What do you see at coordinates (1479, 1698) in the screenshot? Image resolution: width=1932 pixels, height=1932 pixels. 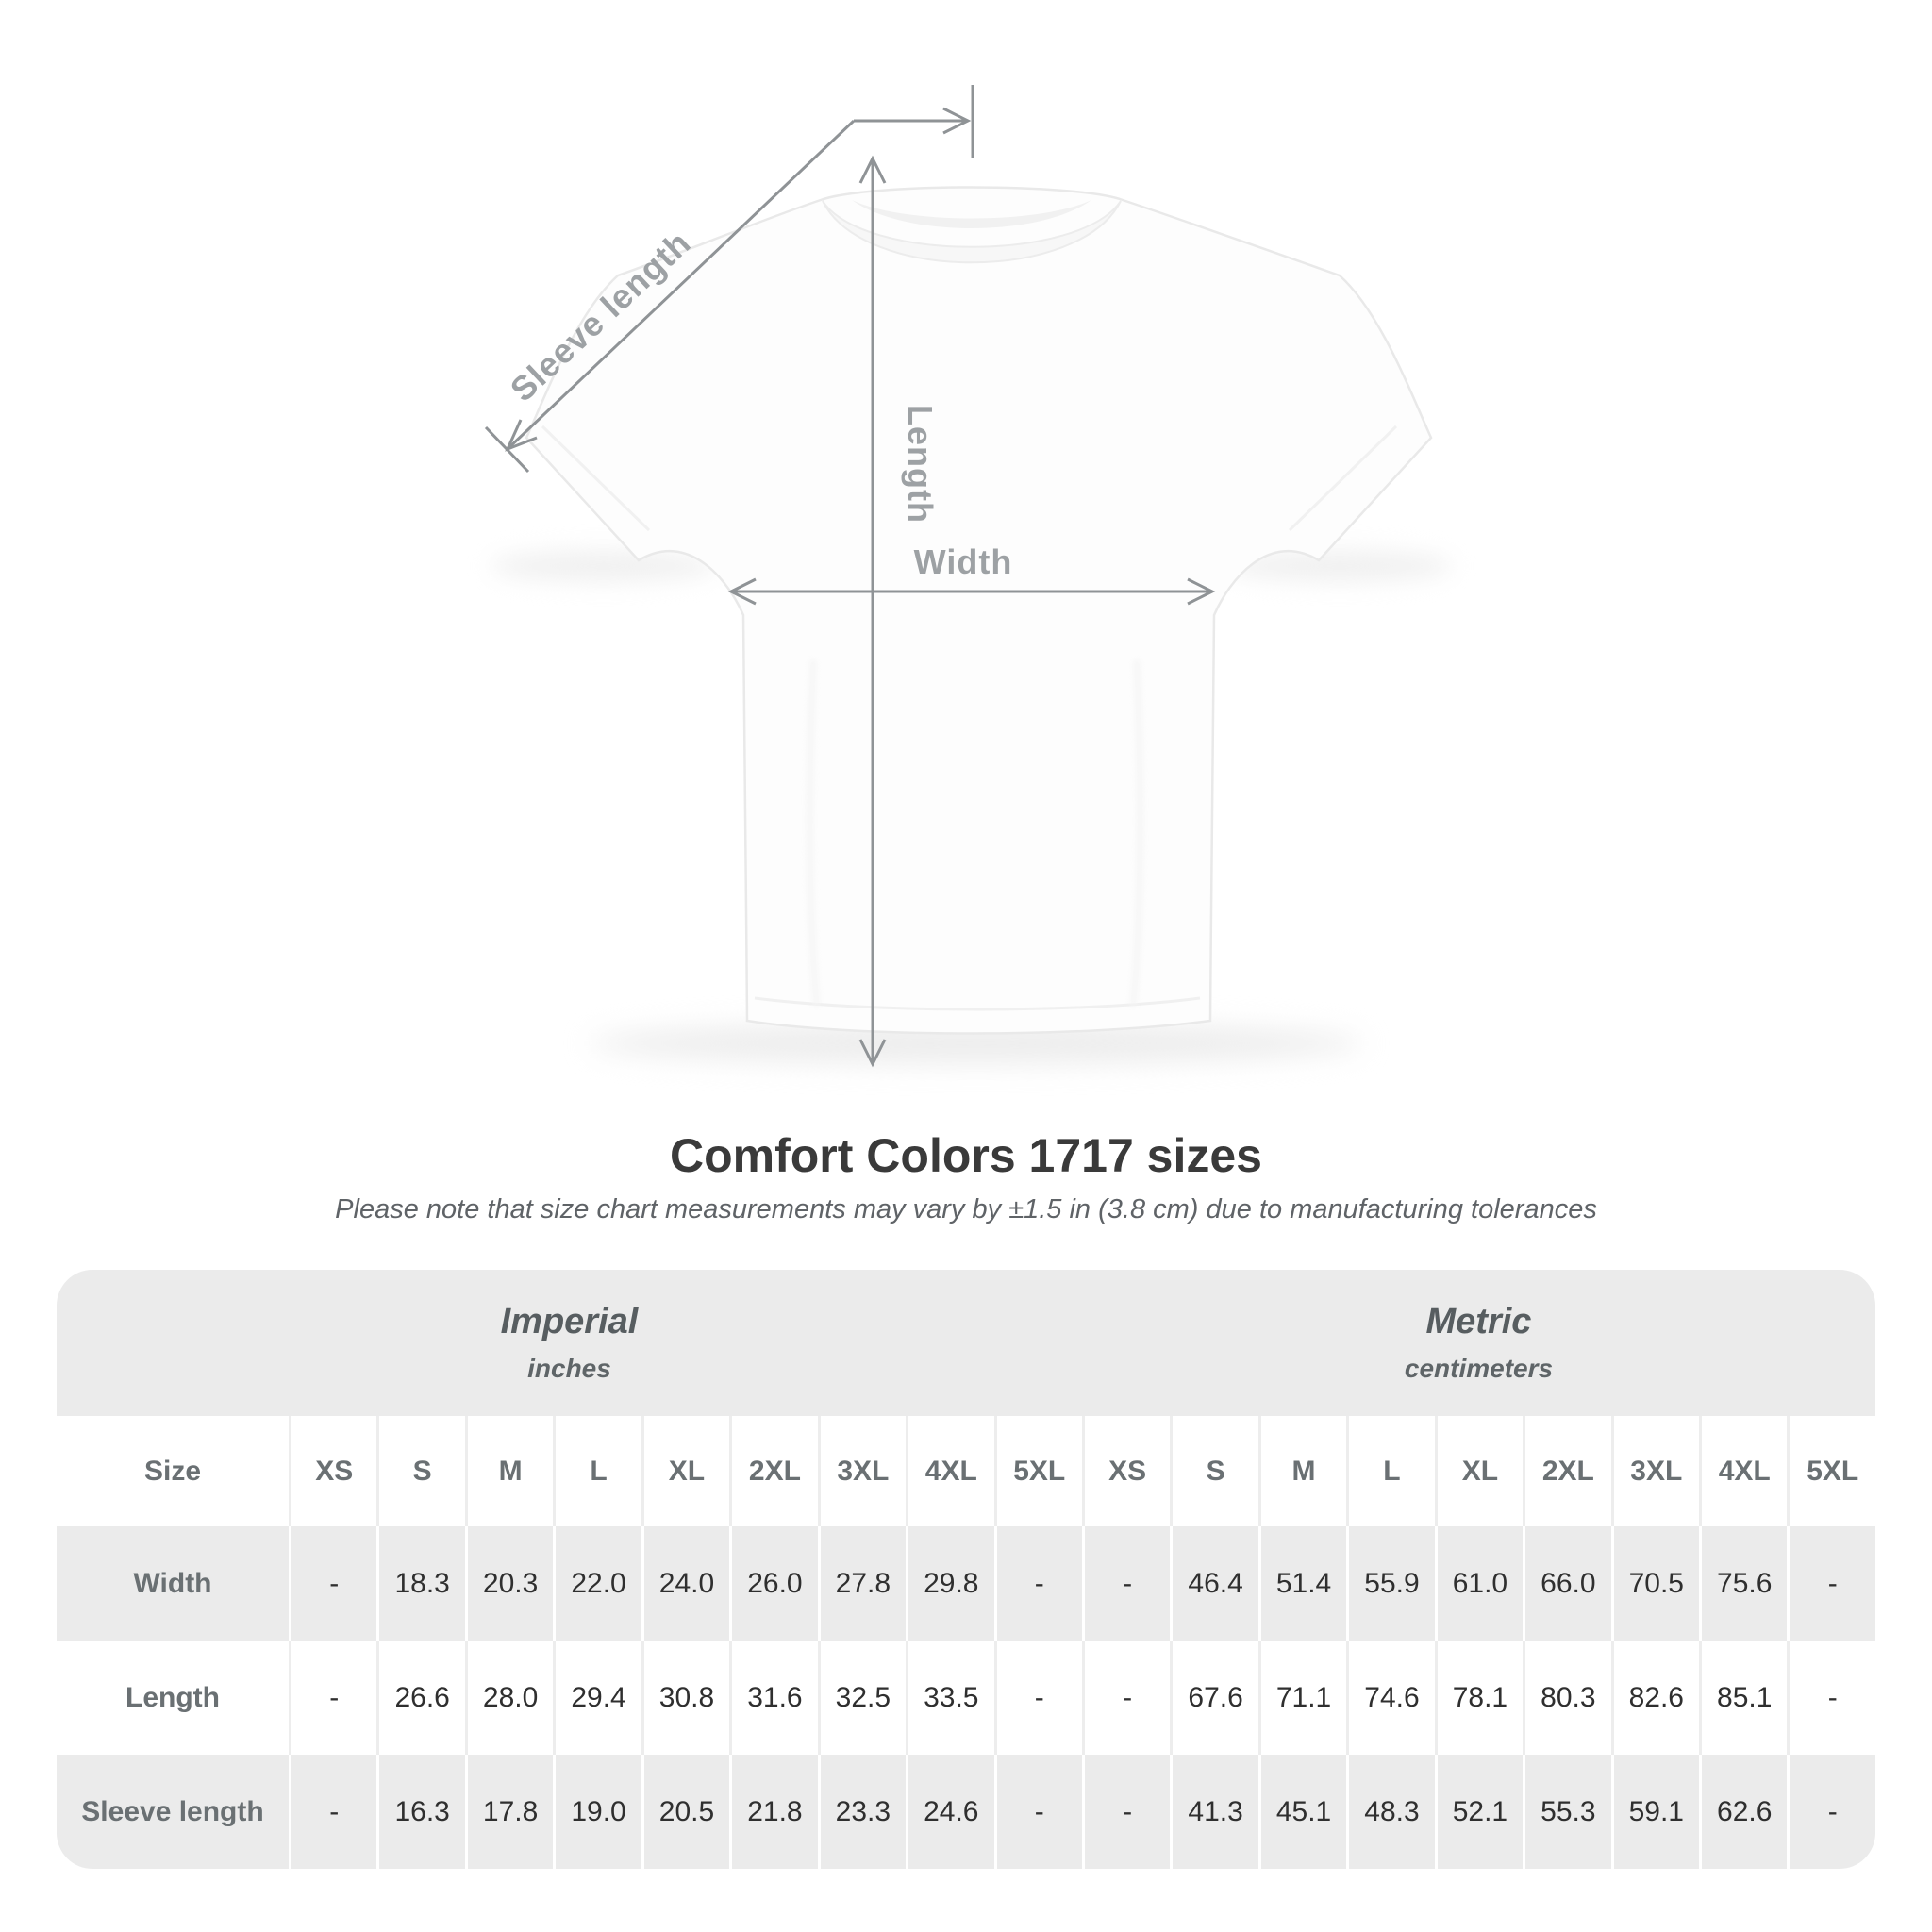 I see `value-cell: 78.1` at bounding box center [1479, 1698].